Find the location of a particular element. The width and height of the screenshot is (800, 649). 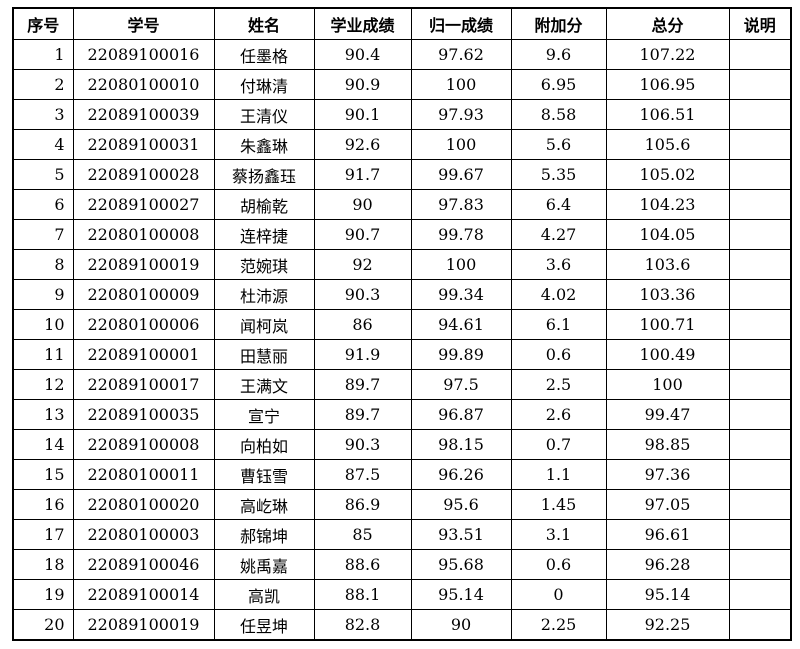

table-head: 序号 学号 姓名 学业成绩 归一成绩 附加分 总分 说明 is located at coordinates (402, 23).